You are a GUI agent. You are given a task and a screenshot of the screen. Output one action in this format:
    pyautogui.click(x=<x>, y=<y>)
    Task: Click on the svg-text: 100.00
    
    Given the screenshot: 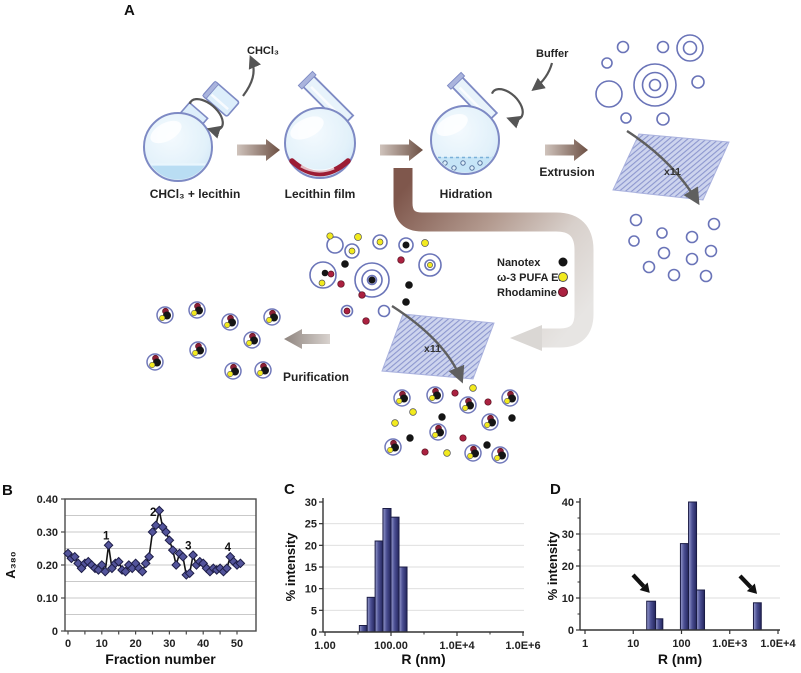 What is the action you would take?
    pyautogui.click(x=391, y=646)
    